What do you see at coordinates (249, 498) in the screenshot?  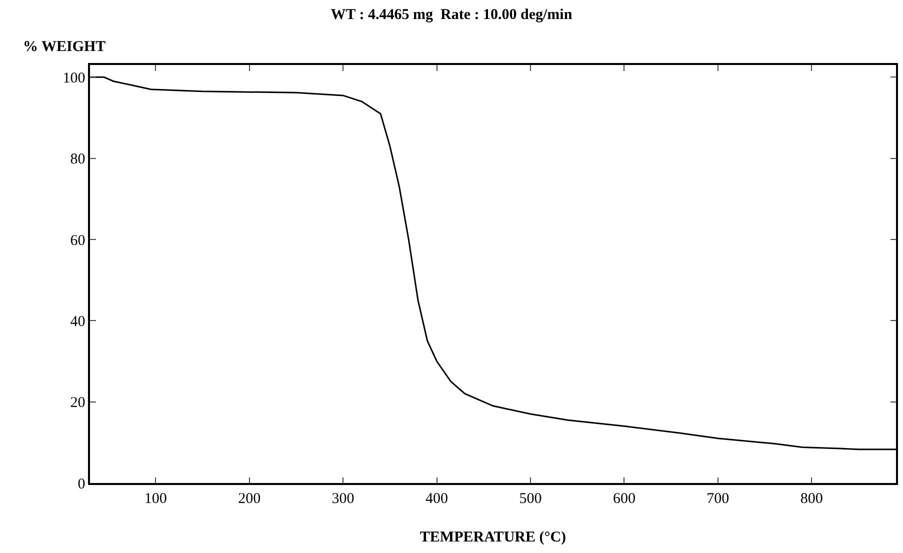 I see `x-tick-label: 200` at bounding box center [249, 498].